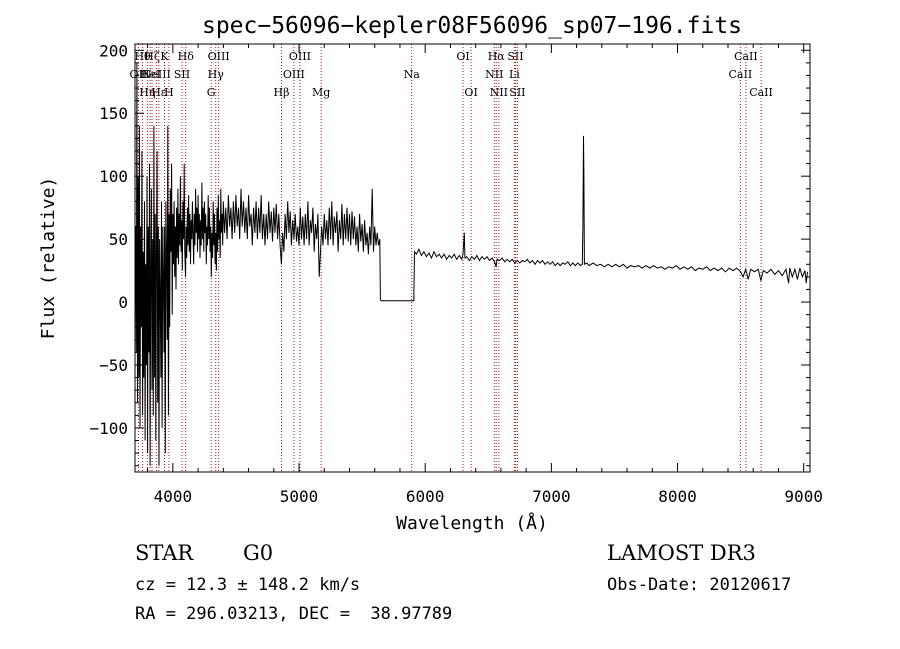  Describe the element at coordinates (514, 74) in the screenshot. I see `line-marker-label: Li` at that location.